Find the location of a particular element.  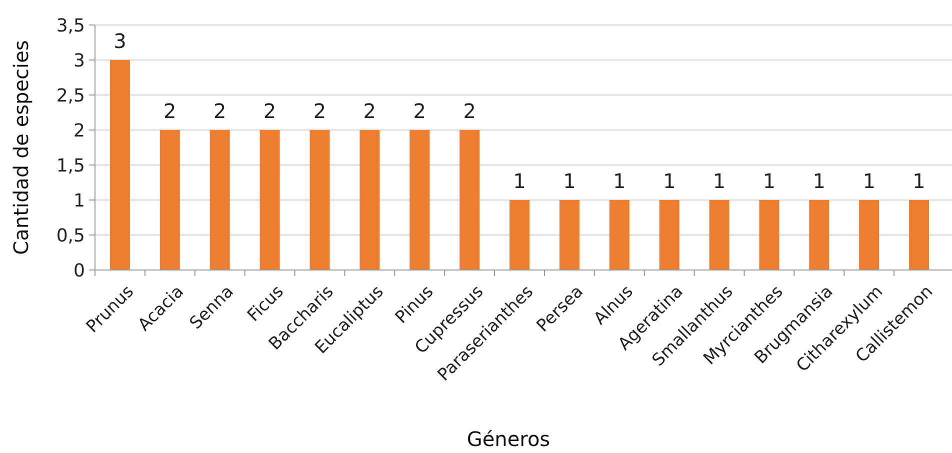

y-axis-title: Cantidad de especies is located at coordinates (21, 147).